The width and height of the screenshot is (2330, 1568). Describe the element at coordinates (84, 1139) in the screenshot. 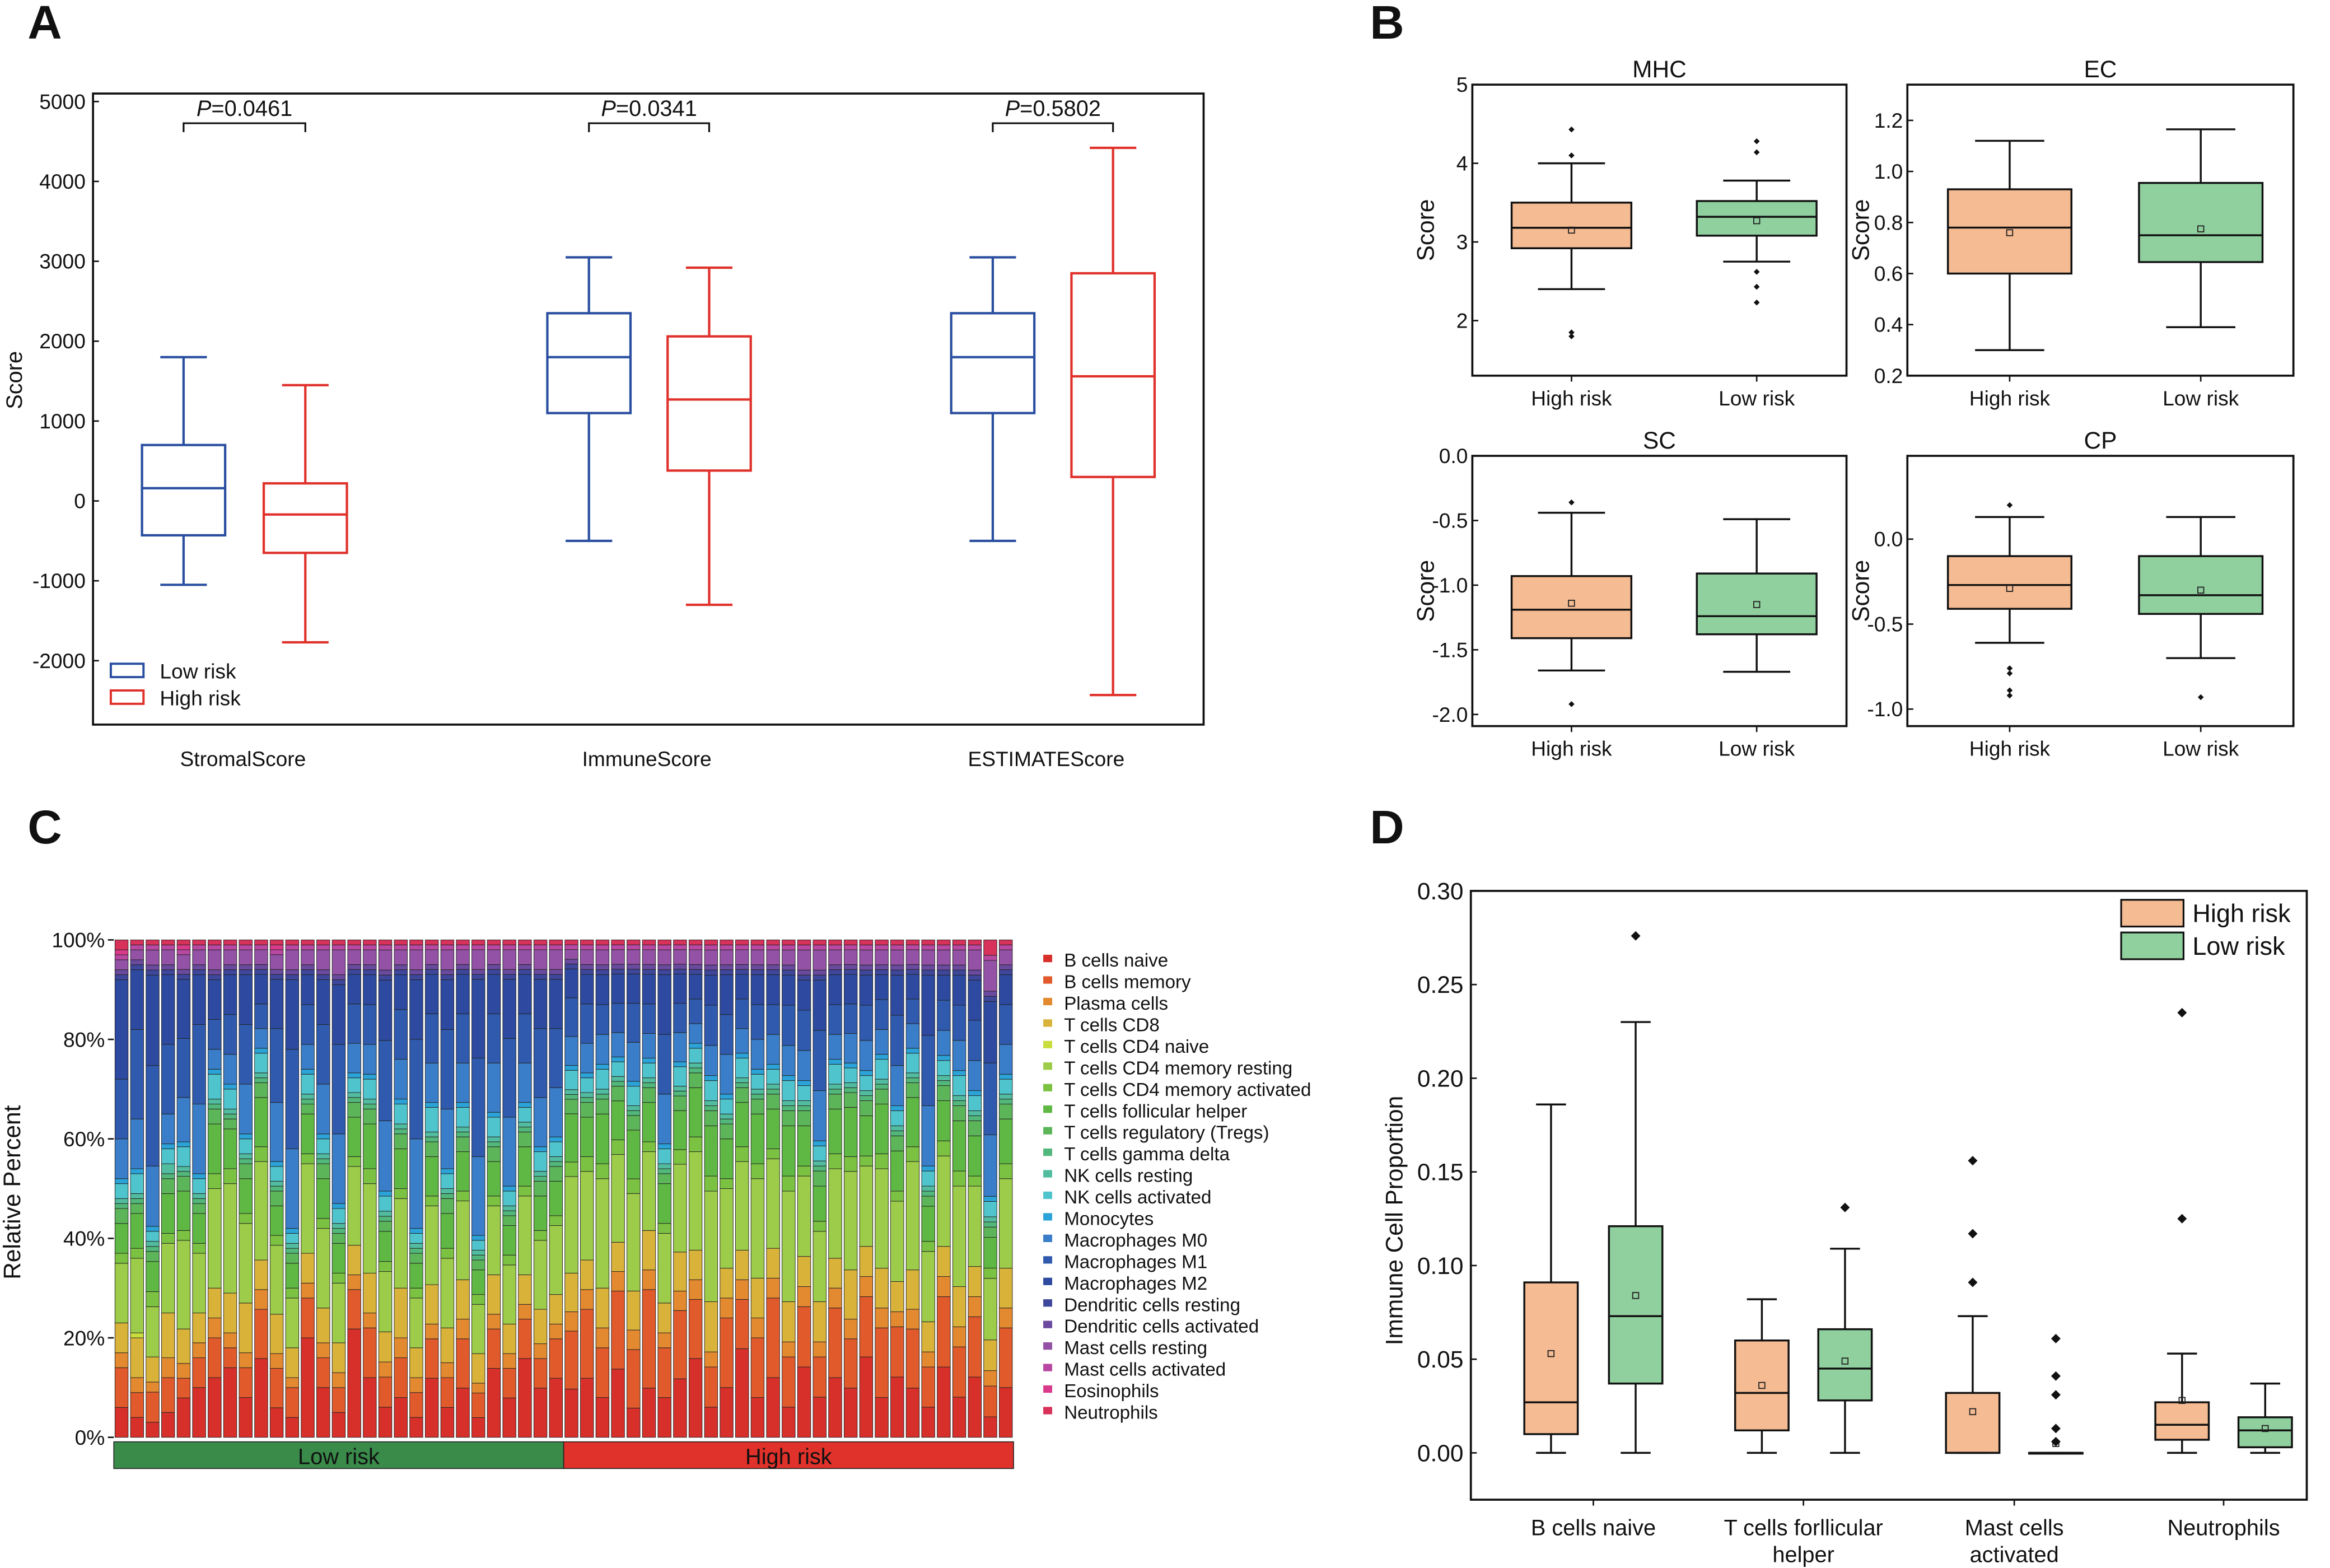

I see `y-tick-label: 60%` at that location.